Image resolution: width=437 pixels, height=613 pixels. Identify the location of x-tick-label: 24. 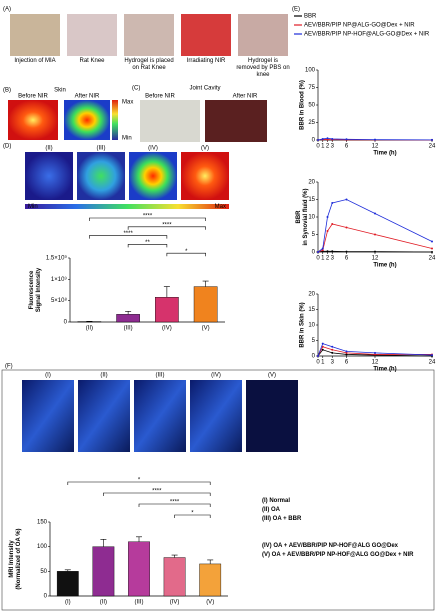
(432, 147).